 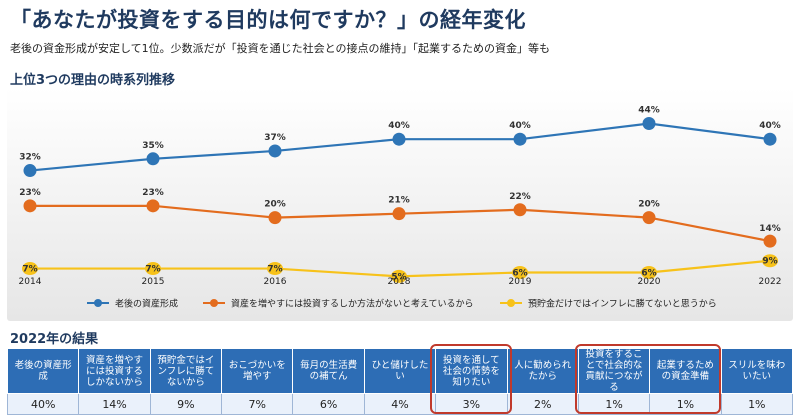 I want to click on results-header-cell: 老後の資産形成, so click(x=43, y=371).